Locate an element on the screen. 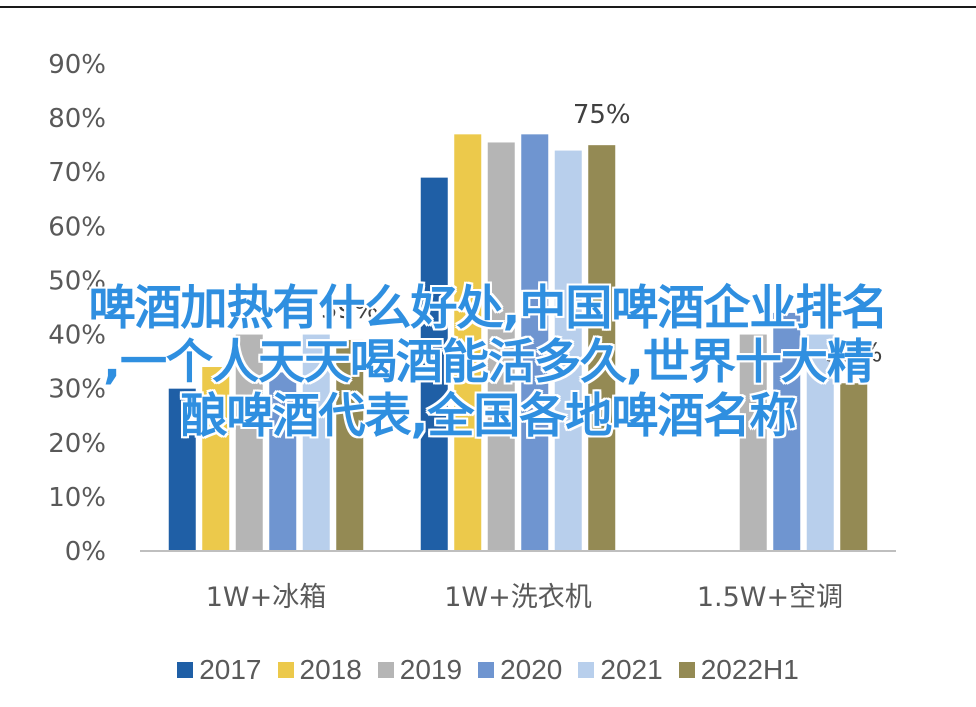  y-axis: 0% 10% 20% 30% 40% 50% 60% 70% 80% 90% is located at coordinates (77, 308).